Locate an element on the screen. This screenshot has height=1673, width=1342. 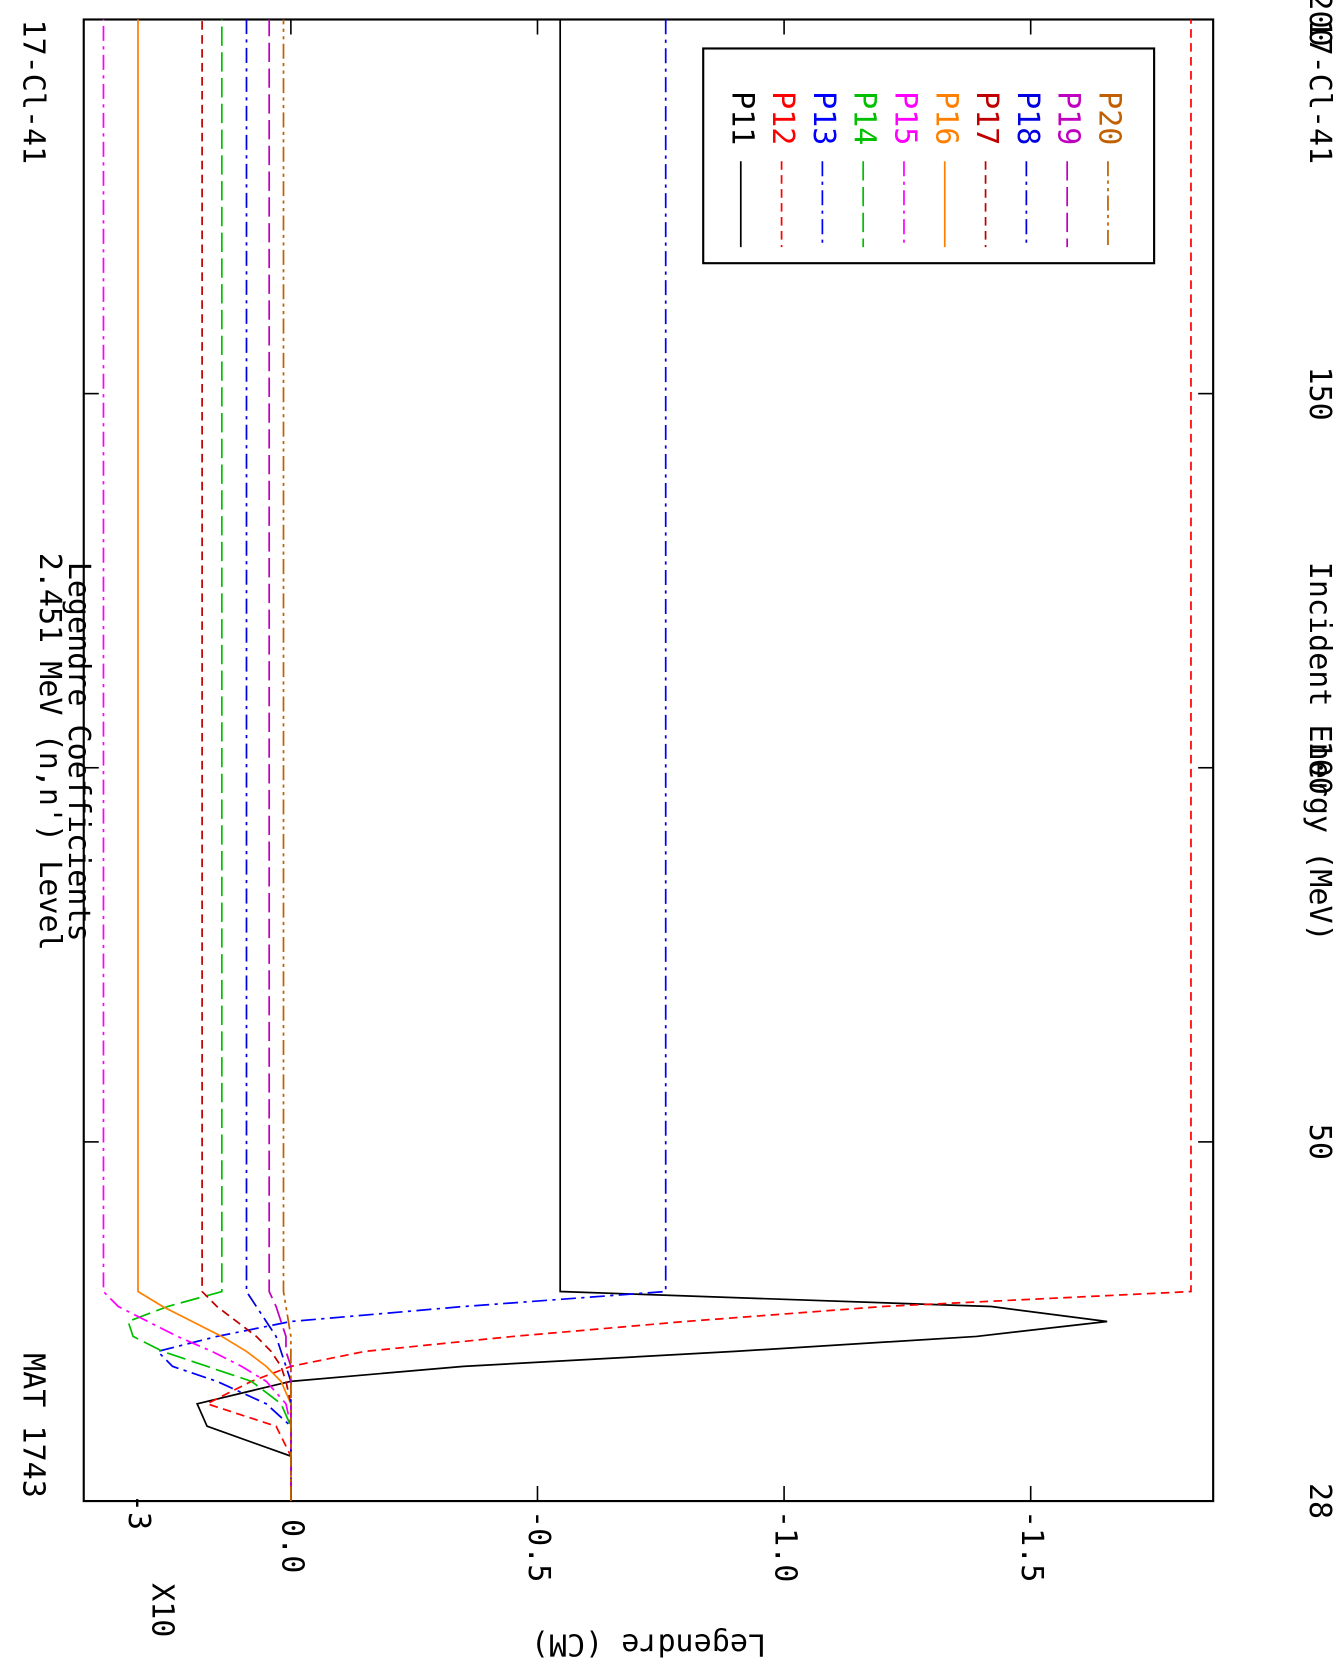
legend-label: P18 is located at coordinates (1027, 118).